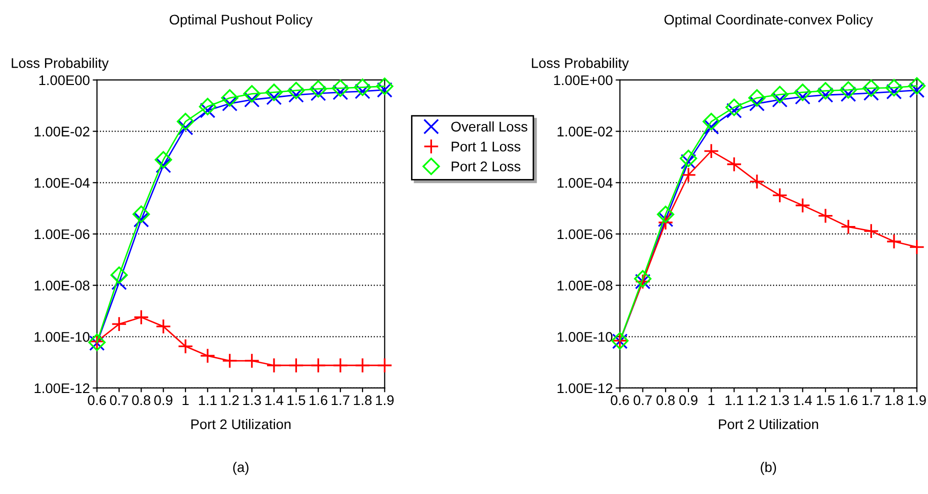 Image resolution: width=928 pixels, height=494 pixels. What do you see at coordinates (917, 400) in the screenshot?
I see `x-tick-label: 1.9` at bounding box center [917, 400].